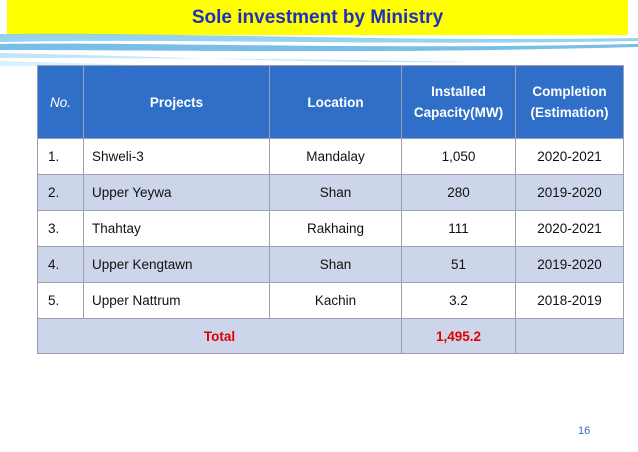 This screenshot has width=638, height=452. I want to click on total-completion-empty, so click(569, 336).